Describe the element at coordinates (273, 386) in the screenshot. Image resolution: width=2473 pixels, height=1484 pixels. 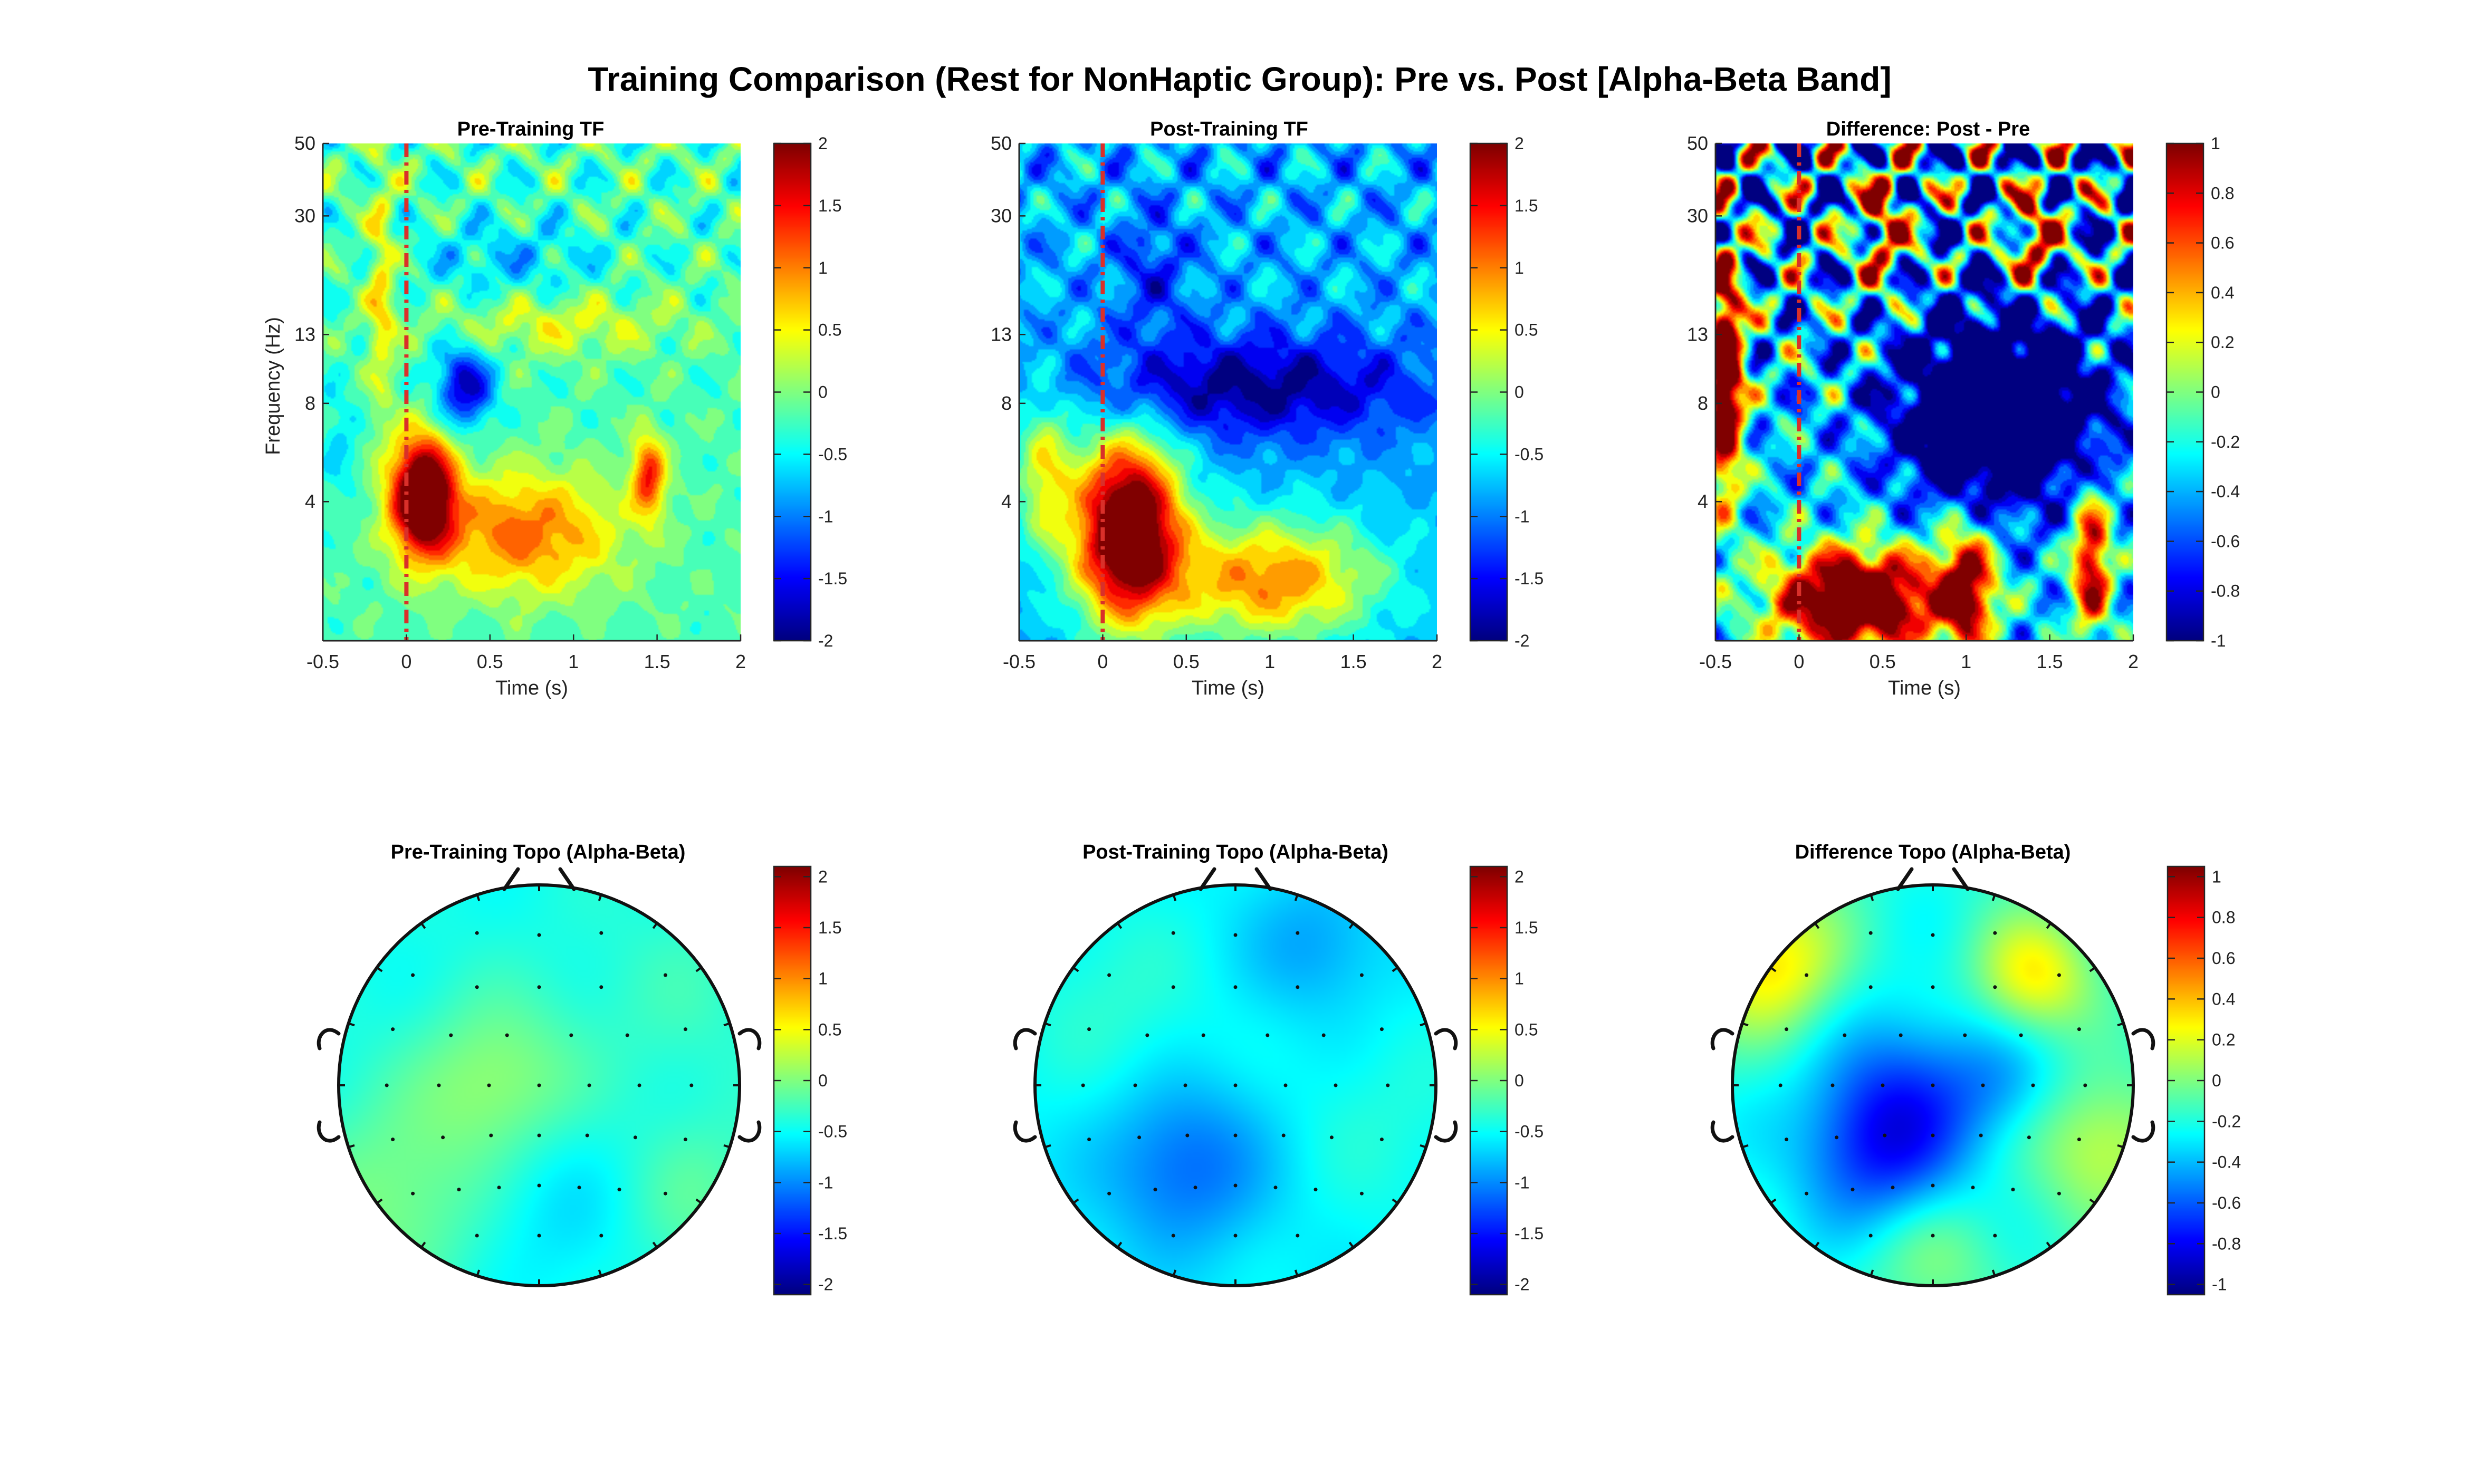
I see `pre-tf-ylabel: Frequency (Hz)` at that location.